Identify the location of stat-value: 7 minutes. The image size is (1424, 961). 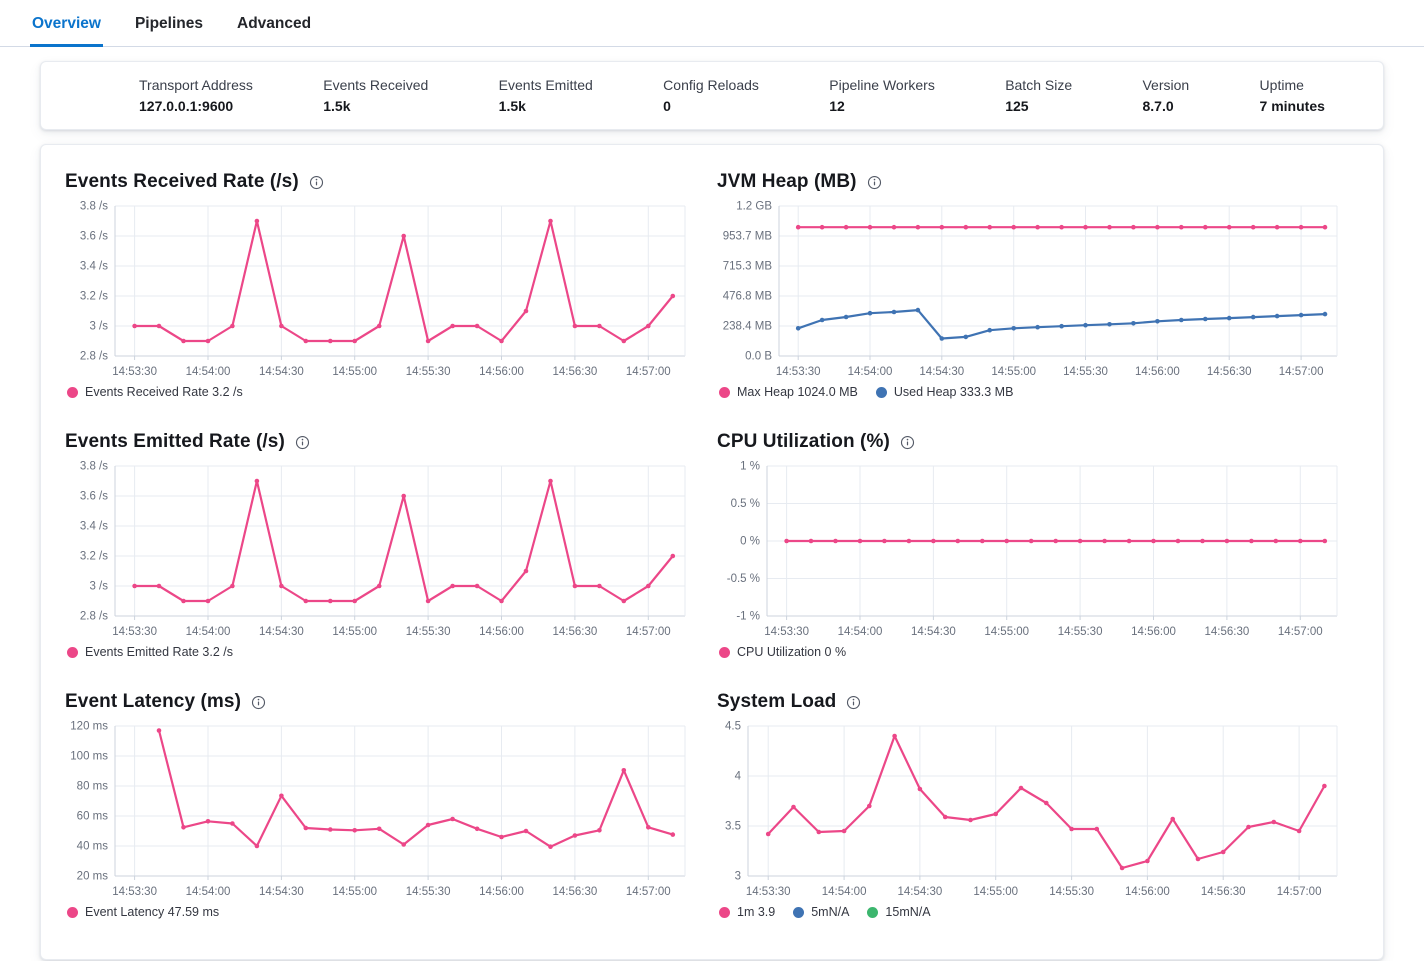
(1292, 106).